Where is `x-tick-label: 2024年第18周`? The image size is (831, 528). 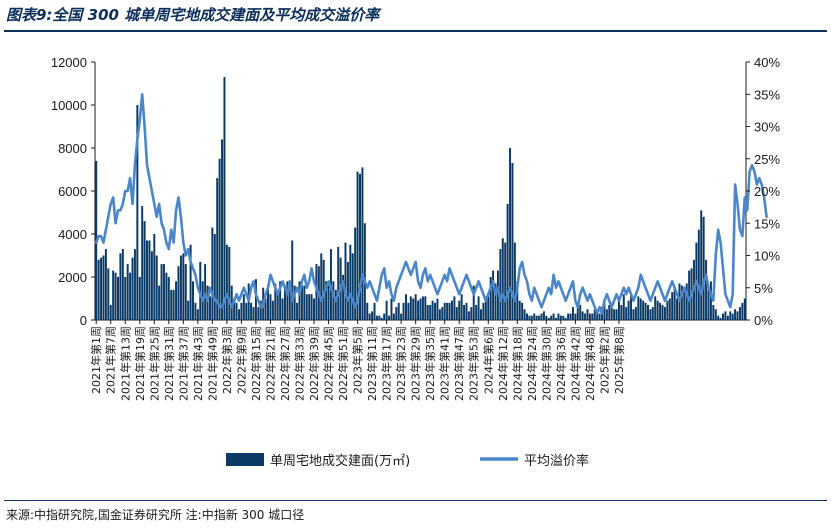
x-tick-label: 2024年第18周 is located at coordinates (517, 363).